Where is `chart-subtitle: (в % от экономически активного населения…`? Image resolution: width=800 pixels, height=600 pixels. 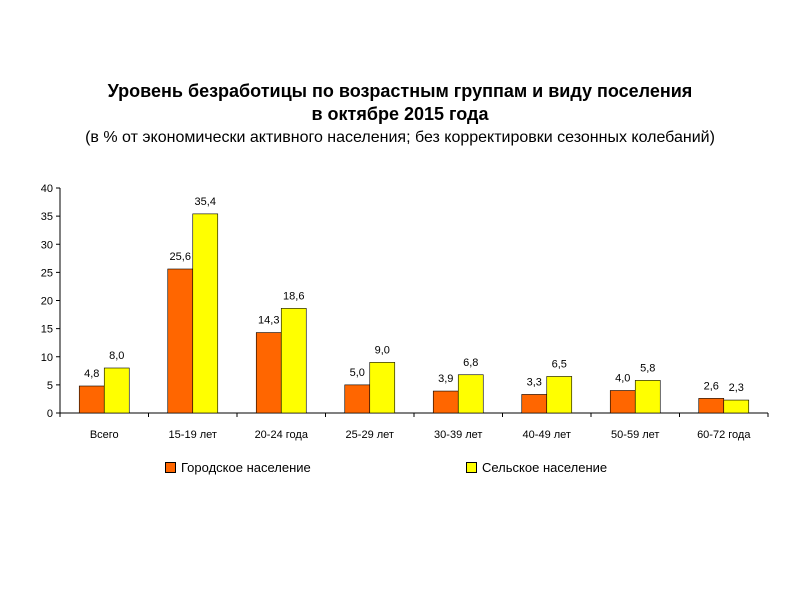
chart-subtitle: (в % от экономически активного населения… is located at coordinates (400, 137).